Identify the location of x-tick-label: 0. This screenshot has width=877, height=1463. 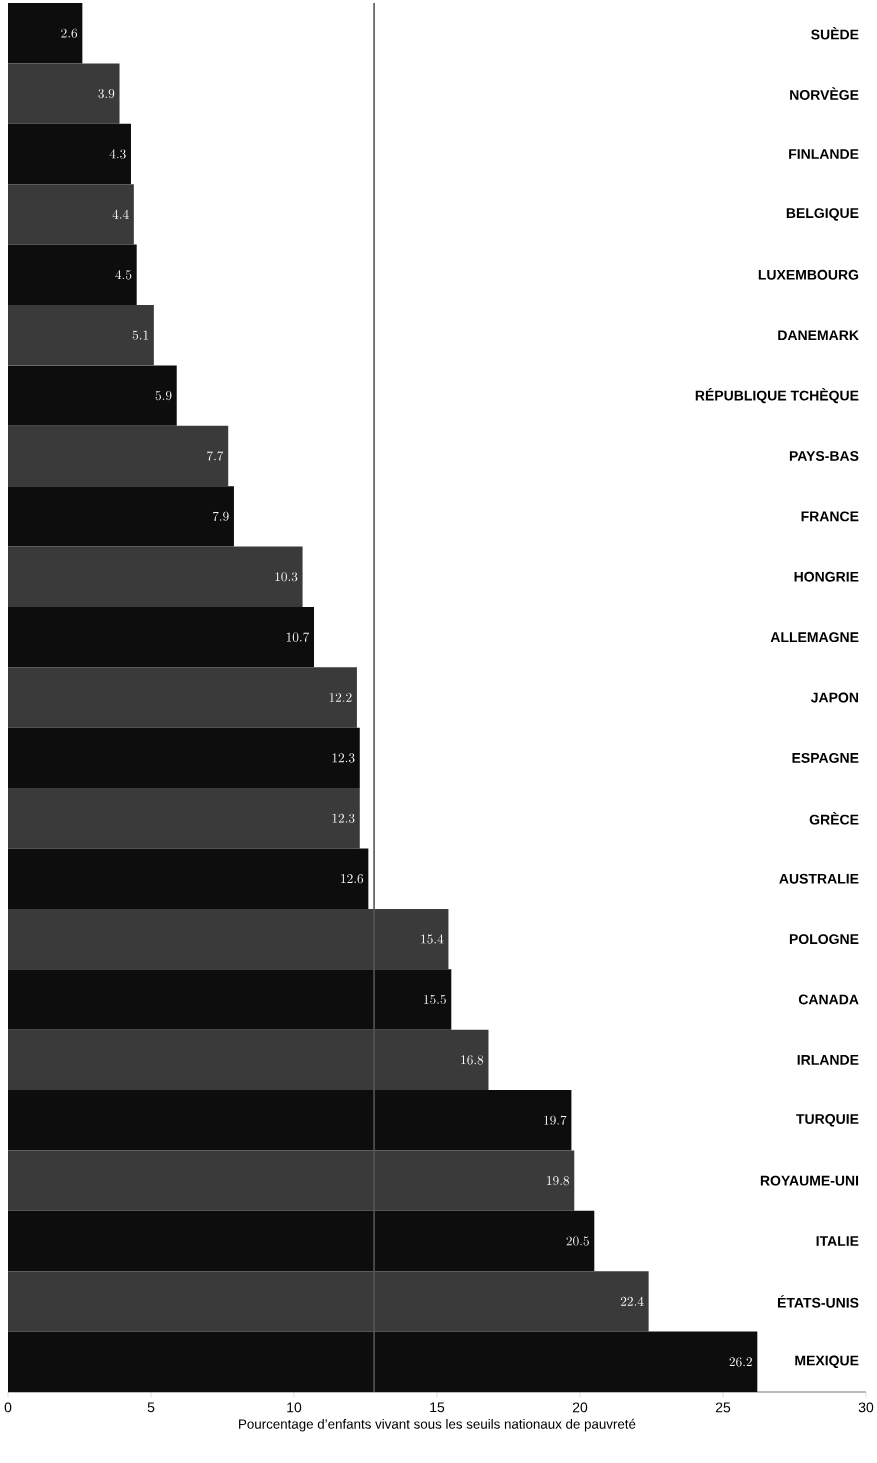
(8, 1407).